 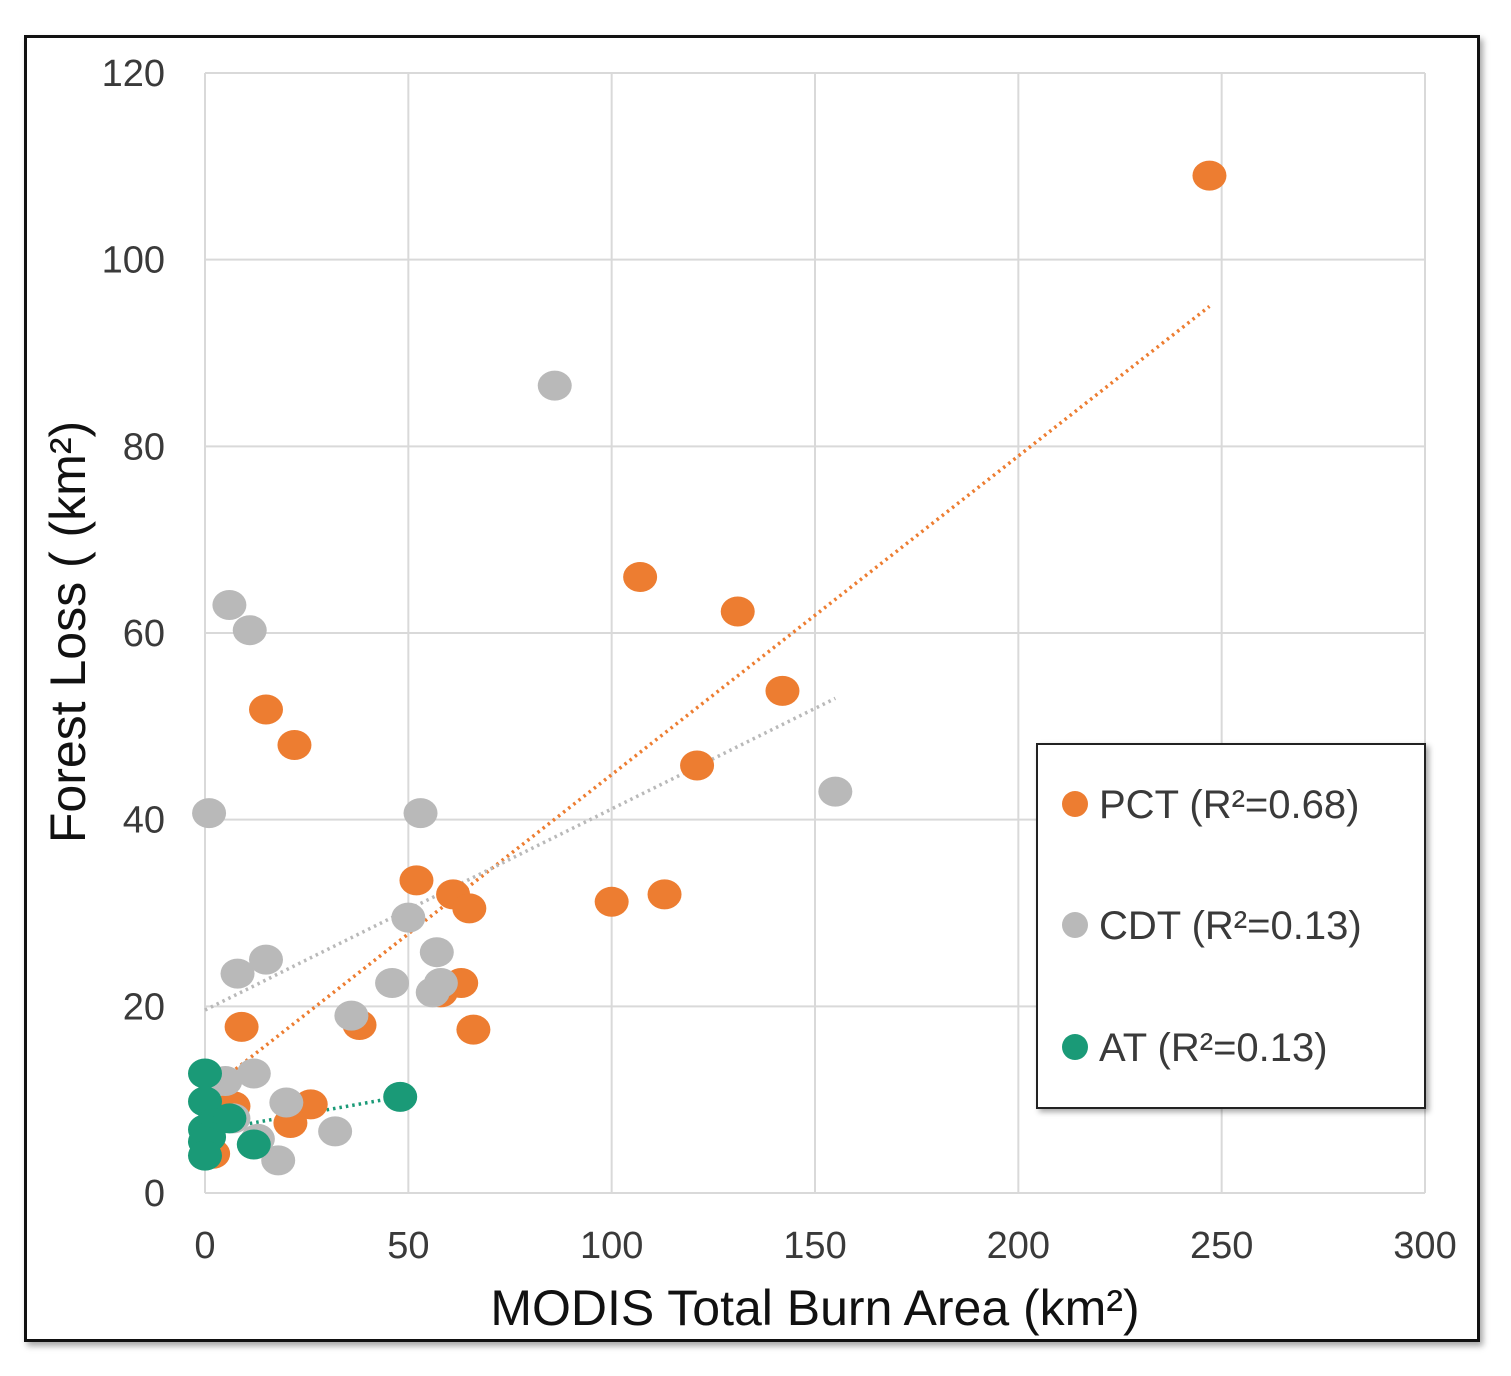 What do you see at coordinates (1424, 1246) in the screenshot?
I see `x-tick-label: 300` at bounding box center [1424, 1246].